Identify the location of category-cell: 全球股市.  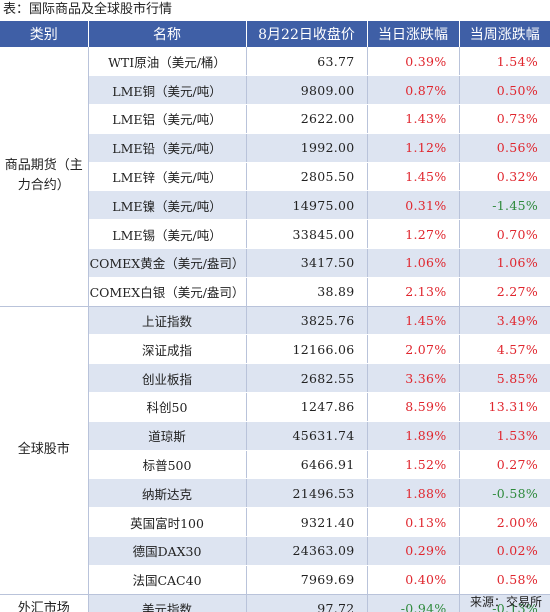
(44, 450).